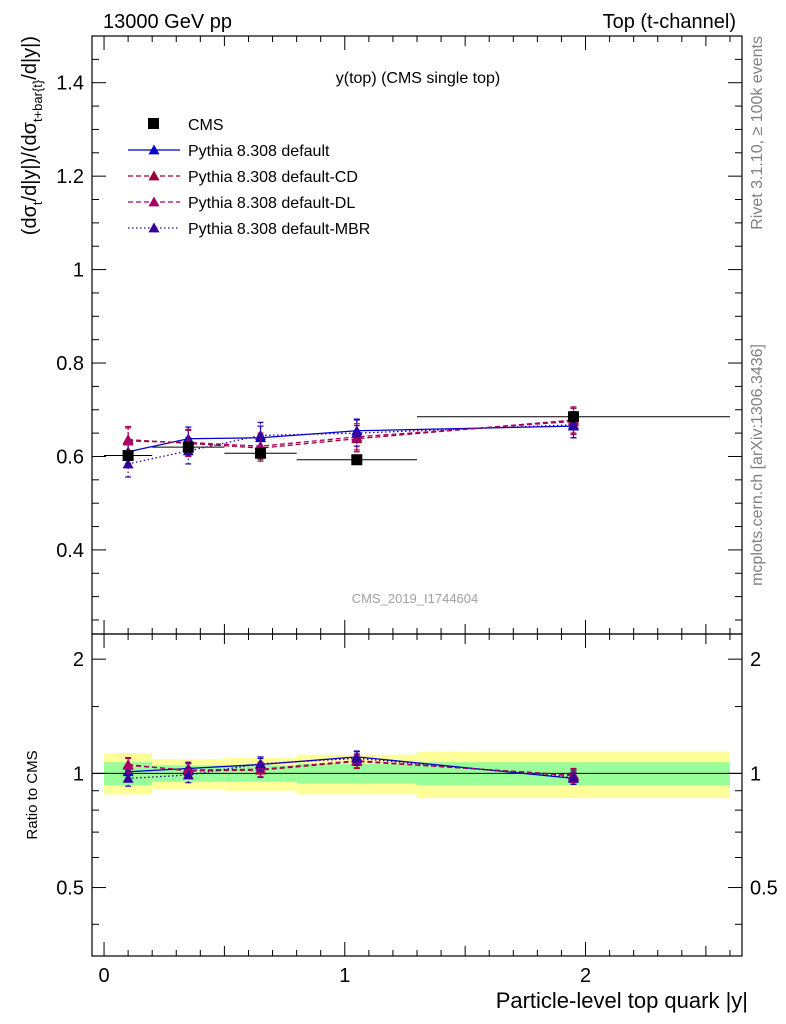 Image resolution: width=786 pixels, height=1024 pixels. What do you see at coordinates (70, 457) in the screenshot?
I see `upper-y-tick-label: 0.6` at bounding box center [70, 457].